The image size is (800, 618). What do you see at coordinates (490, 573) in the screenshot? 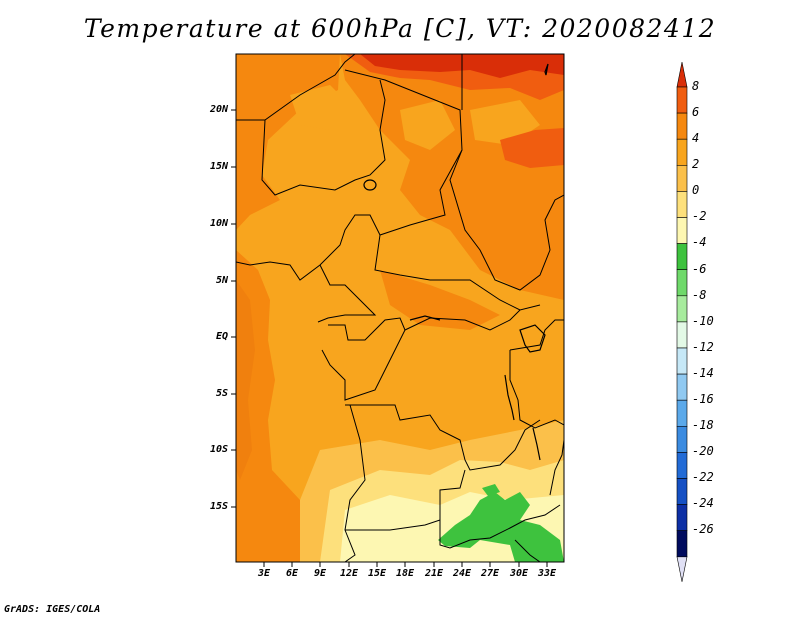
I see `lon-label-27e: 27E` at bounding box center [490, 573].